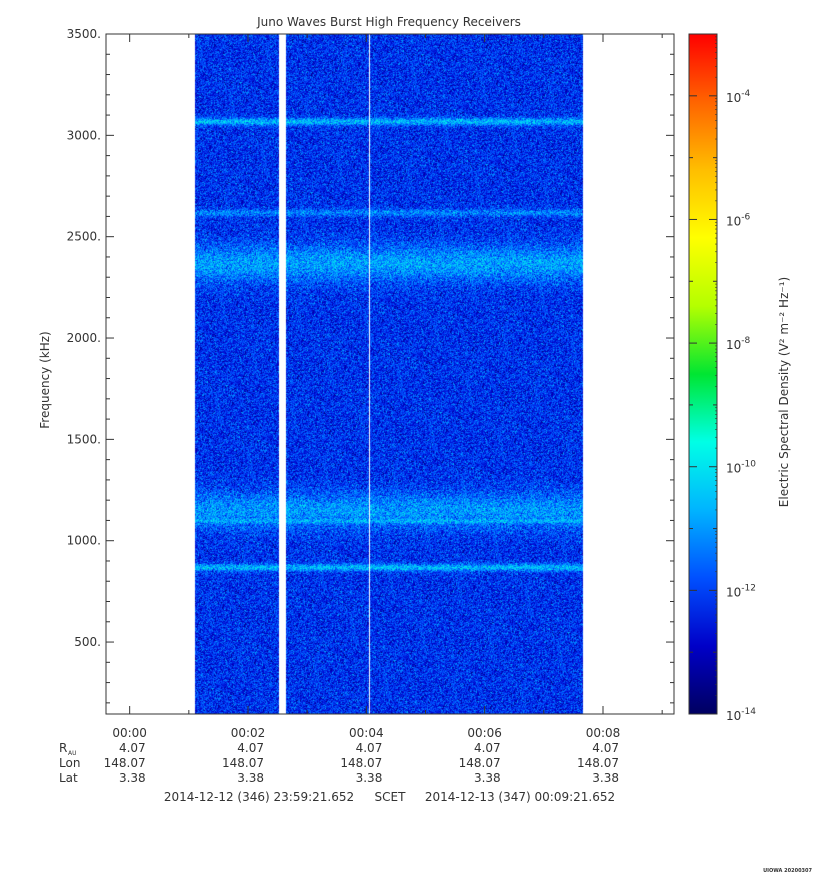 The image size is (815, 880). What do you see at coordinates (84, 439) in the screenshot?
I see `y-tick-label: 1500.` at bounding box center [84, 439].